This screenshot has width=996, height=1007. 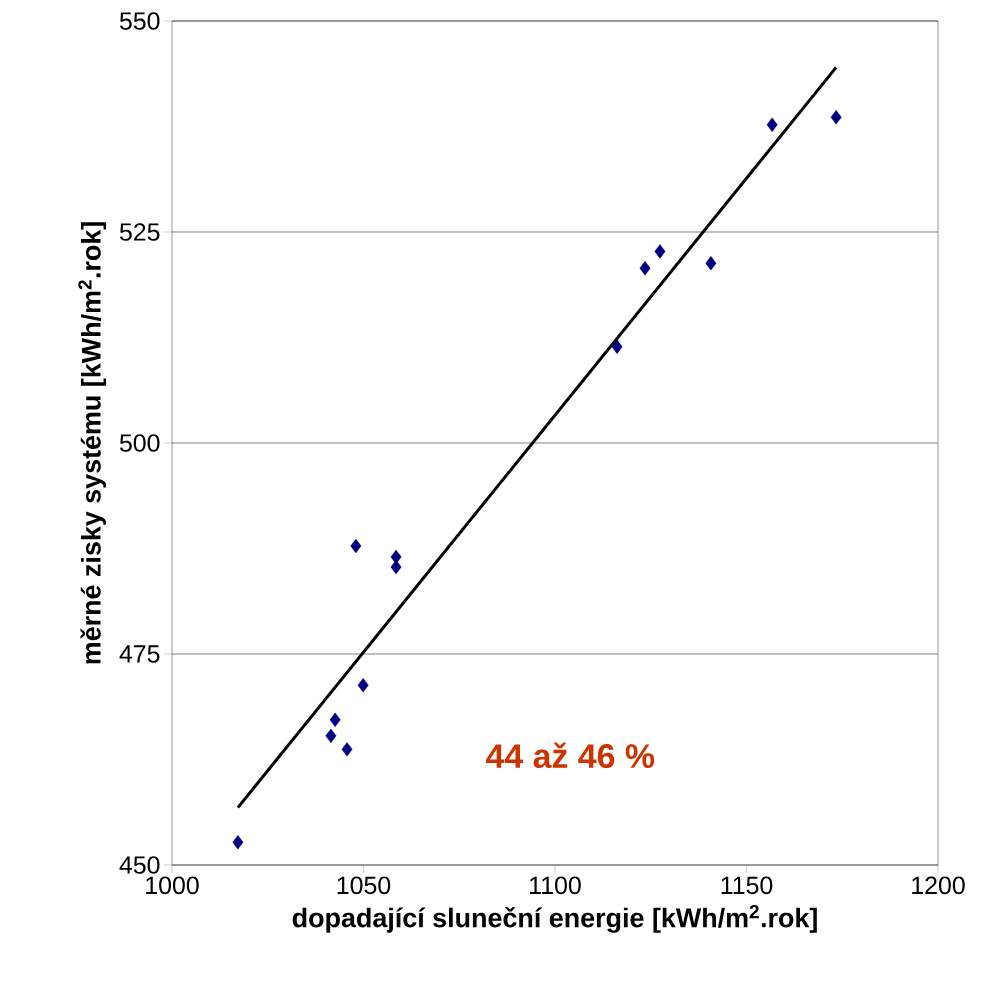 What do you see at coordinates (139, 21) in the screenshot?
I see `y-tick-label: 550` at bounding box center [139, 21].